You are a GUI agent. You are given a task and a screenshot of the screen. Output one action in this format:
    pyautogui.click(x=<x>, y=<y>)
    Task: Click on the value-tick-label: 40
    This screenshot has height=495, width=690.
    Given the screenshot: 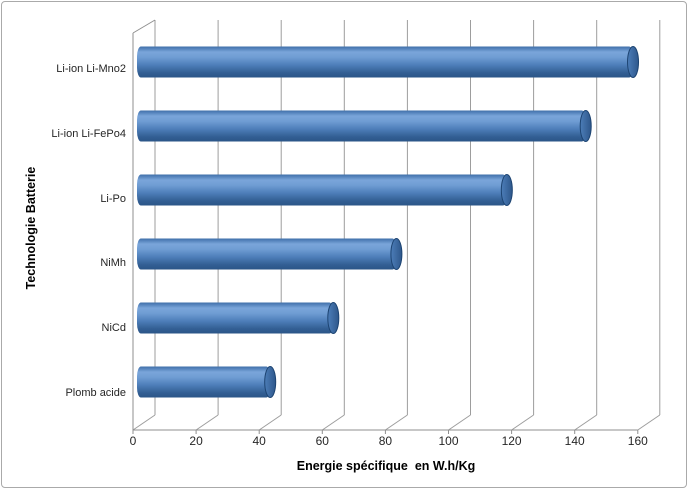 What is the action you would take?
    pyautogui.click(x=259, y=441)
    